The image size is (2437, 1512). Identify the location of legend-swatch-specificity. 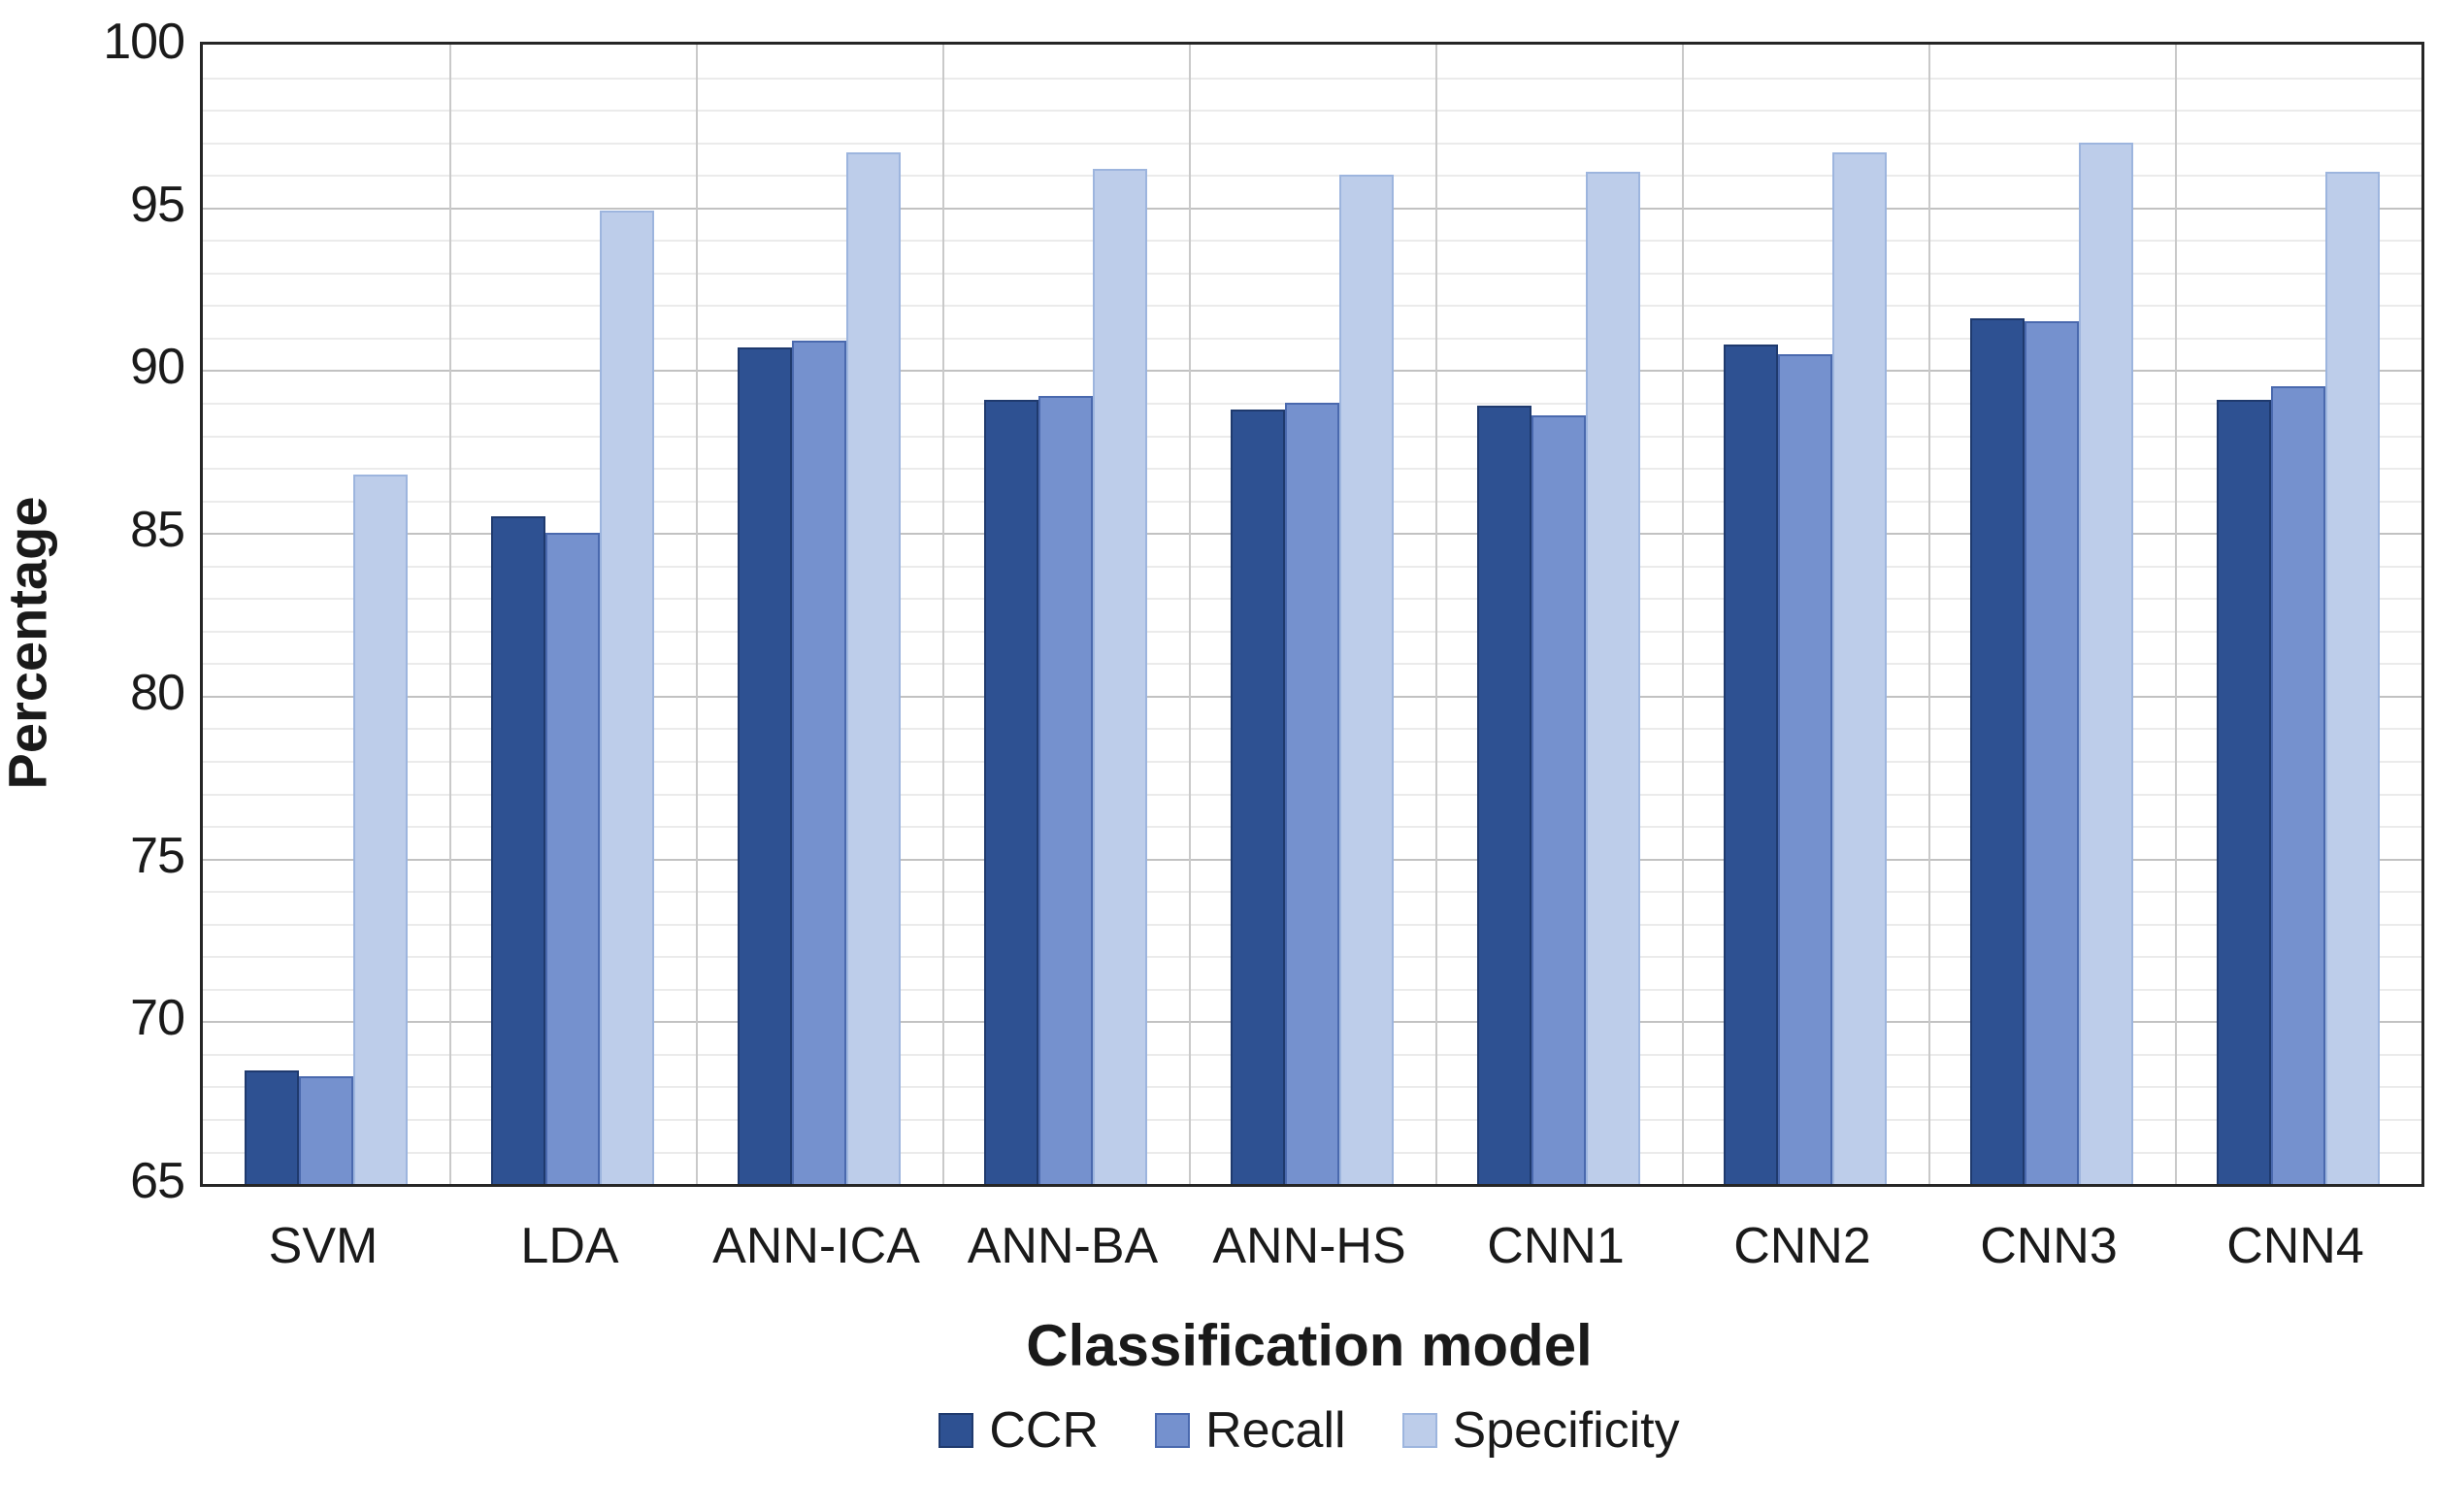
(1419, 1431).